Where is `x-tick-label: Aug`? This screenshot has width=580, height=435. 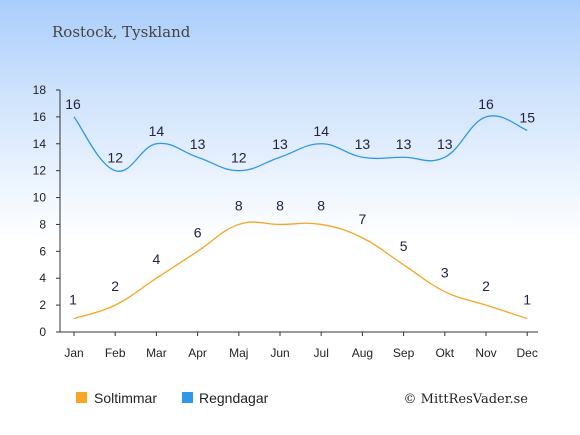
x-tick-label: Aug is located at coordinates (362, 353).